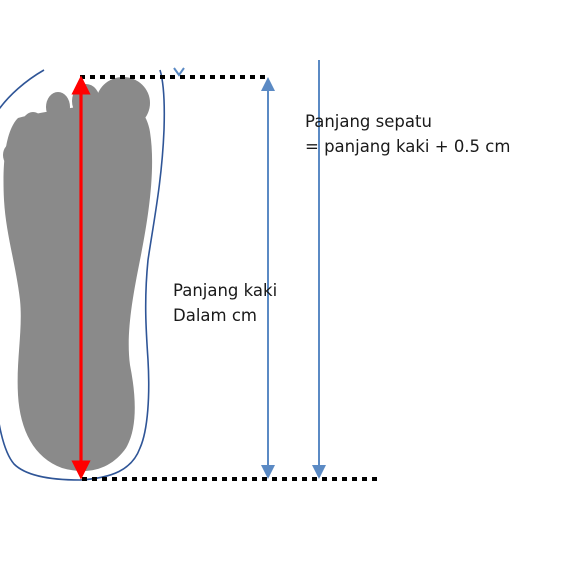 This screenshot has height=567, width=567. Describe the element at coordinates (179, 72) in the screenshot. I see `partial-arrow-tip-icon` at that location.